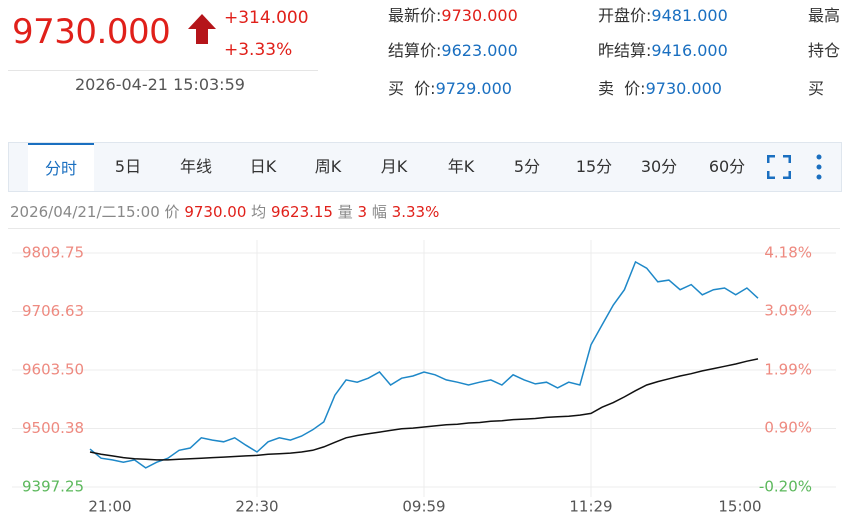 The height and width of the screenshot is (515, 846). What do you see at coordinates (91, 32) in the screenshot?
I see `last-price: 9730.000` at bounding box center [91, 32].